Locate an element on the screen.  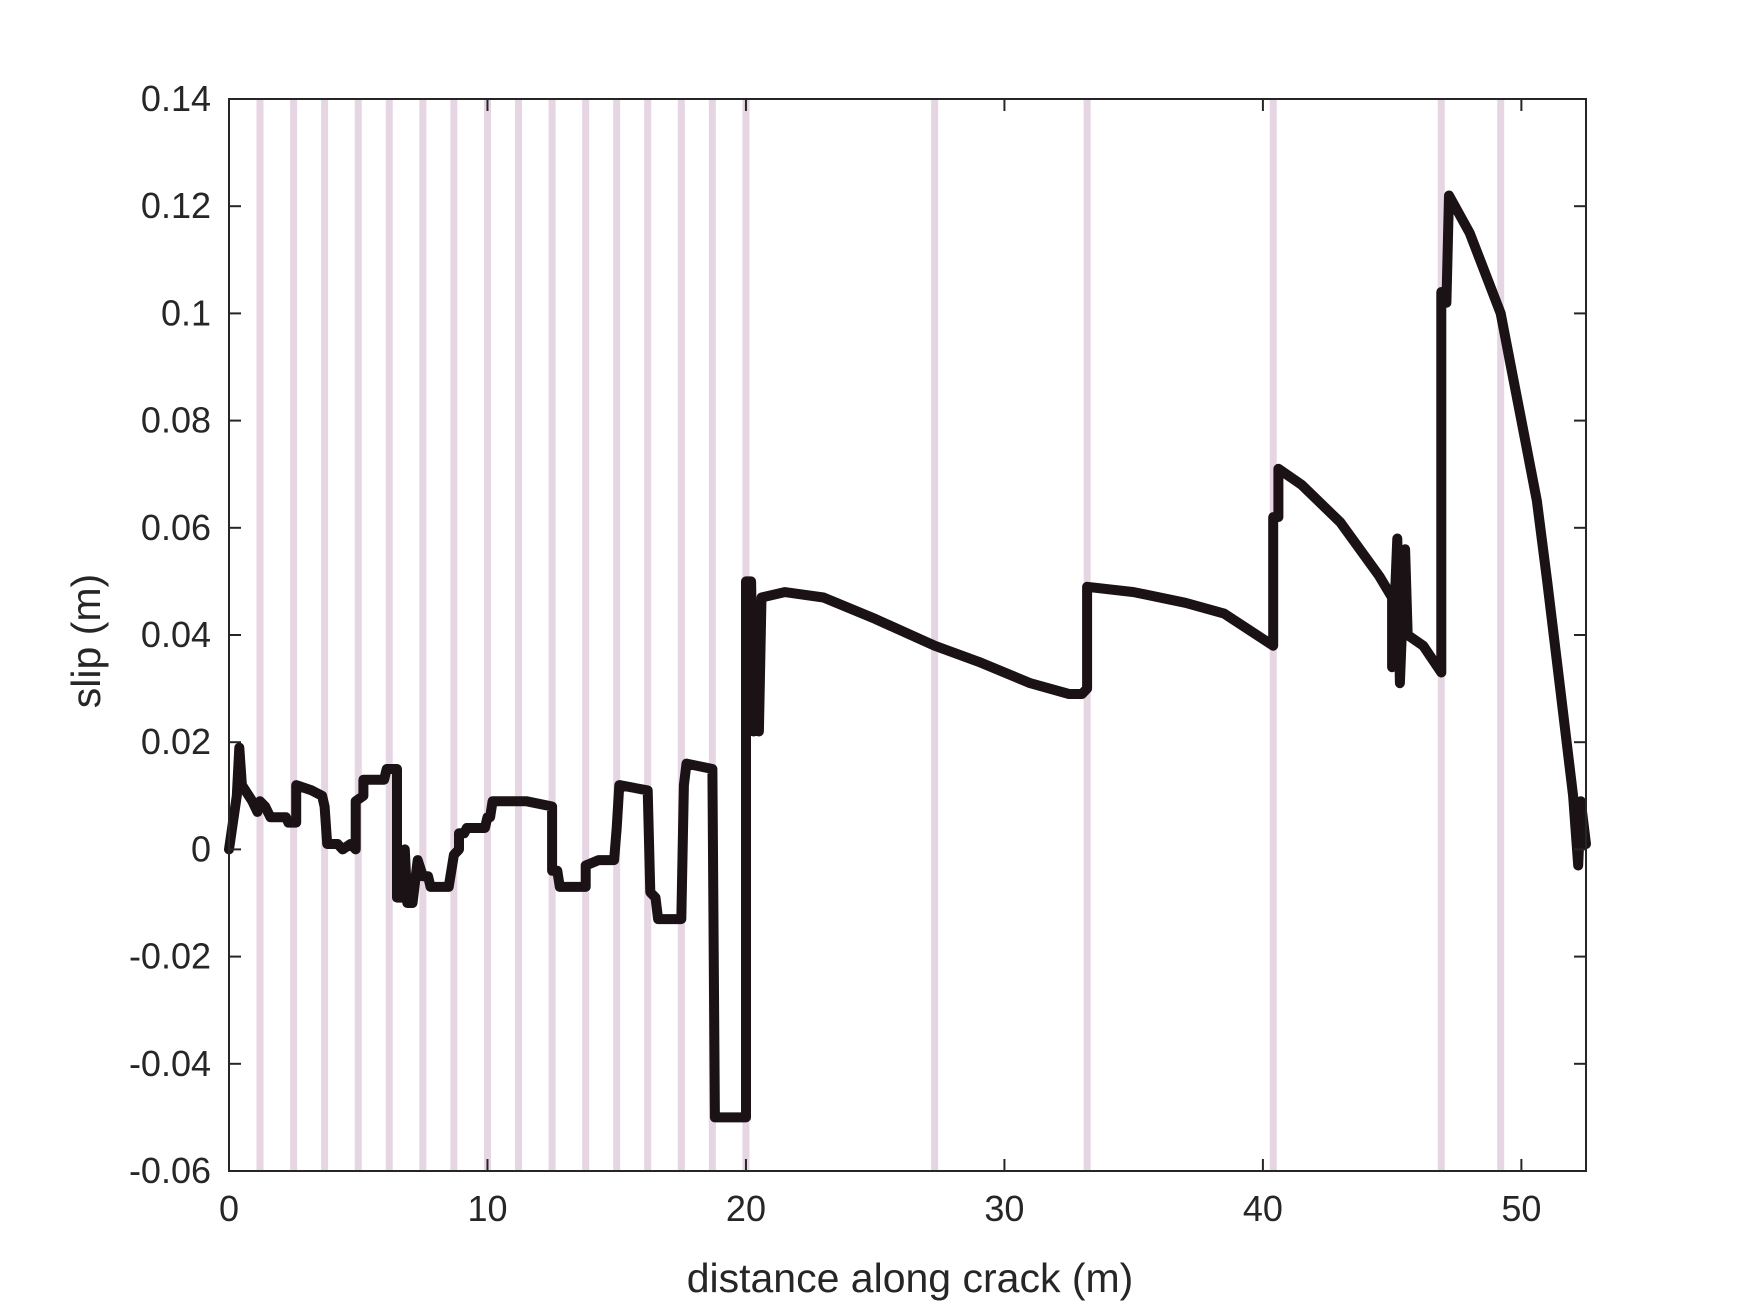
x-tick-label: 40 is located at coordinates (1263, 1208).